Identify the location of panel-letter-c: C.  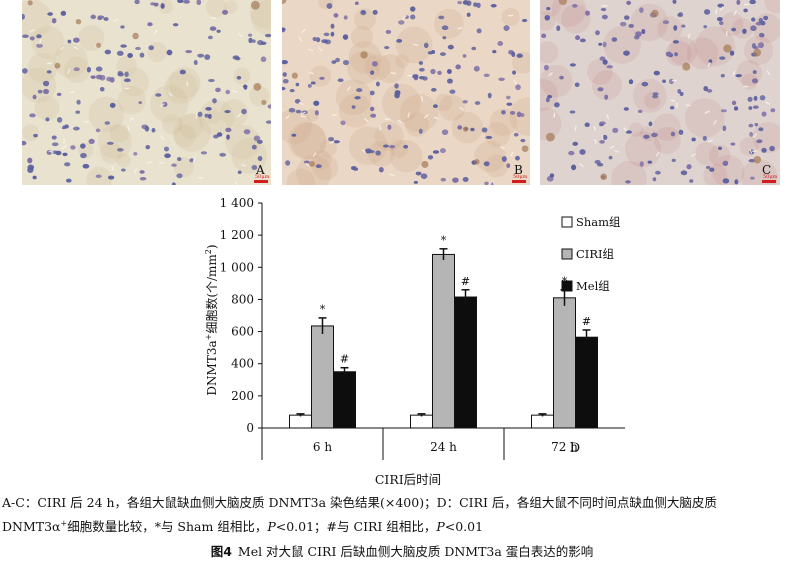
(767, 170).